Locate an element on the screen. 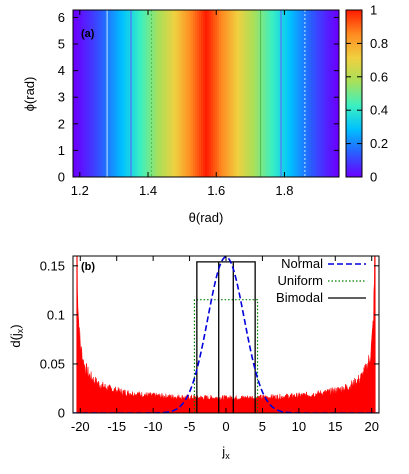 This screenshot has width=409, height=474. x-tick-label: 15 is located at coordinates (335, 426).